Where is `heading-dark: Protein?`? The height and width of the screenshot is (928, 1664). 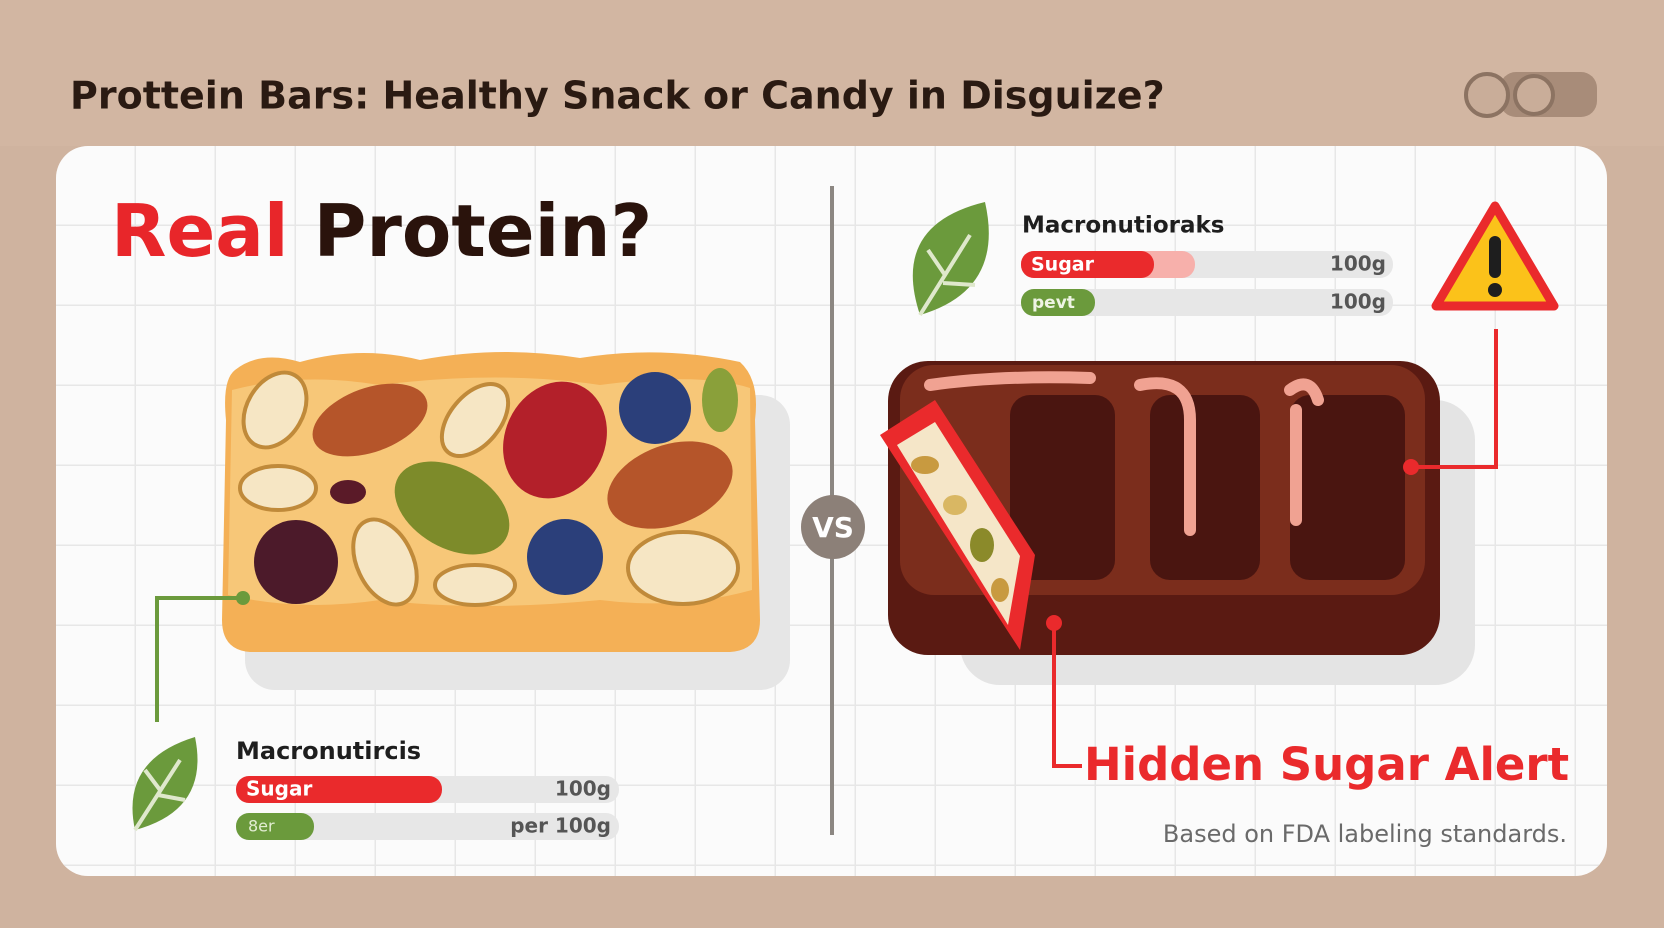 heading-dark: Protein? is located at coordinates (483, 231).